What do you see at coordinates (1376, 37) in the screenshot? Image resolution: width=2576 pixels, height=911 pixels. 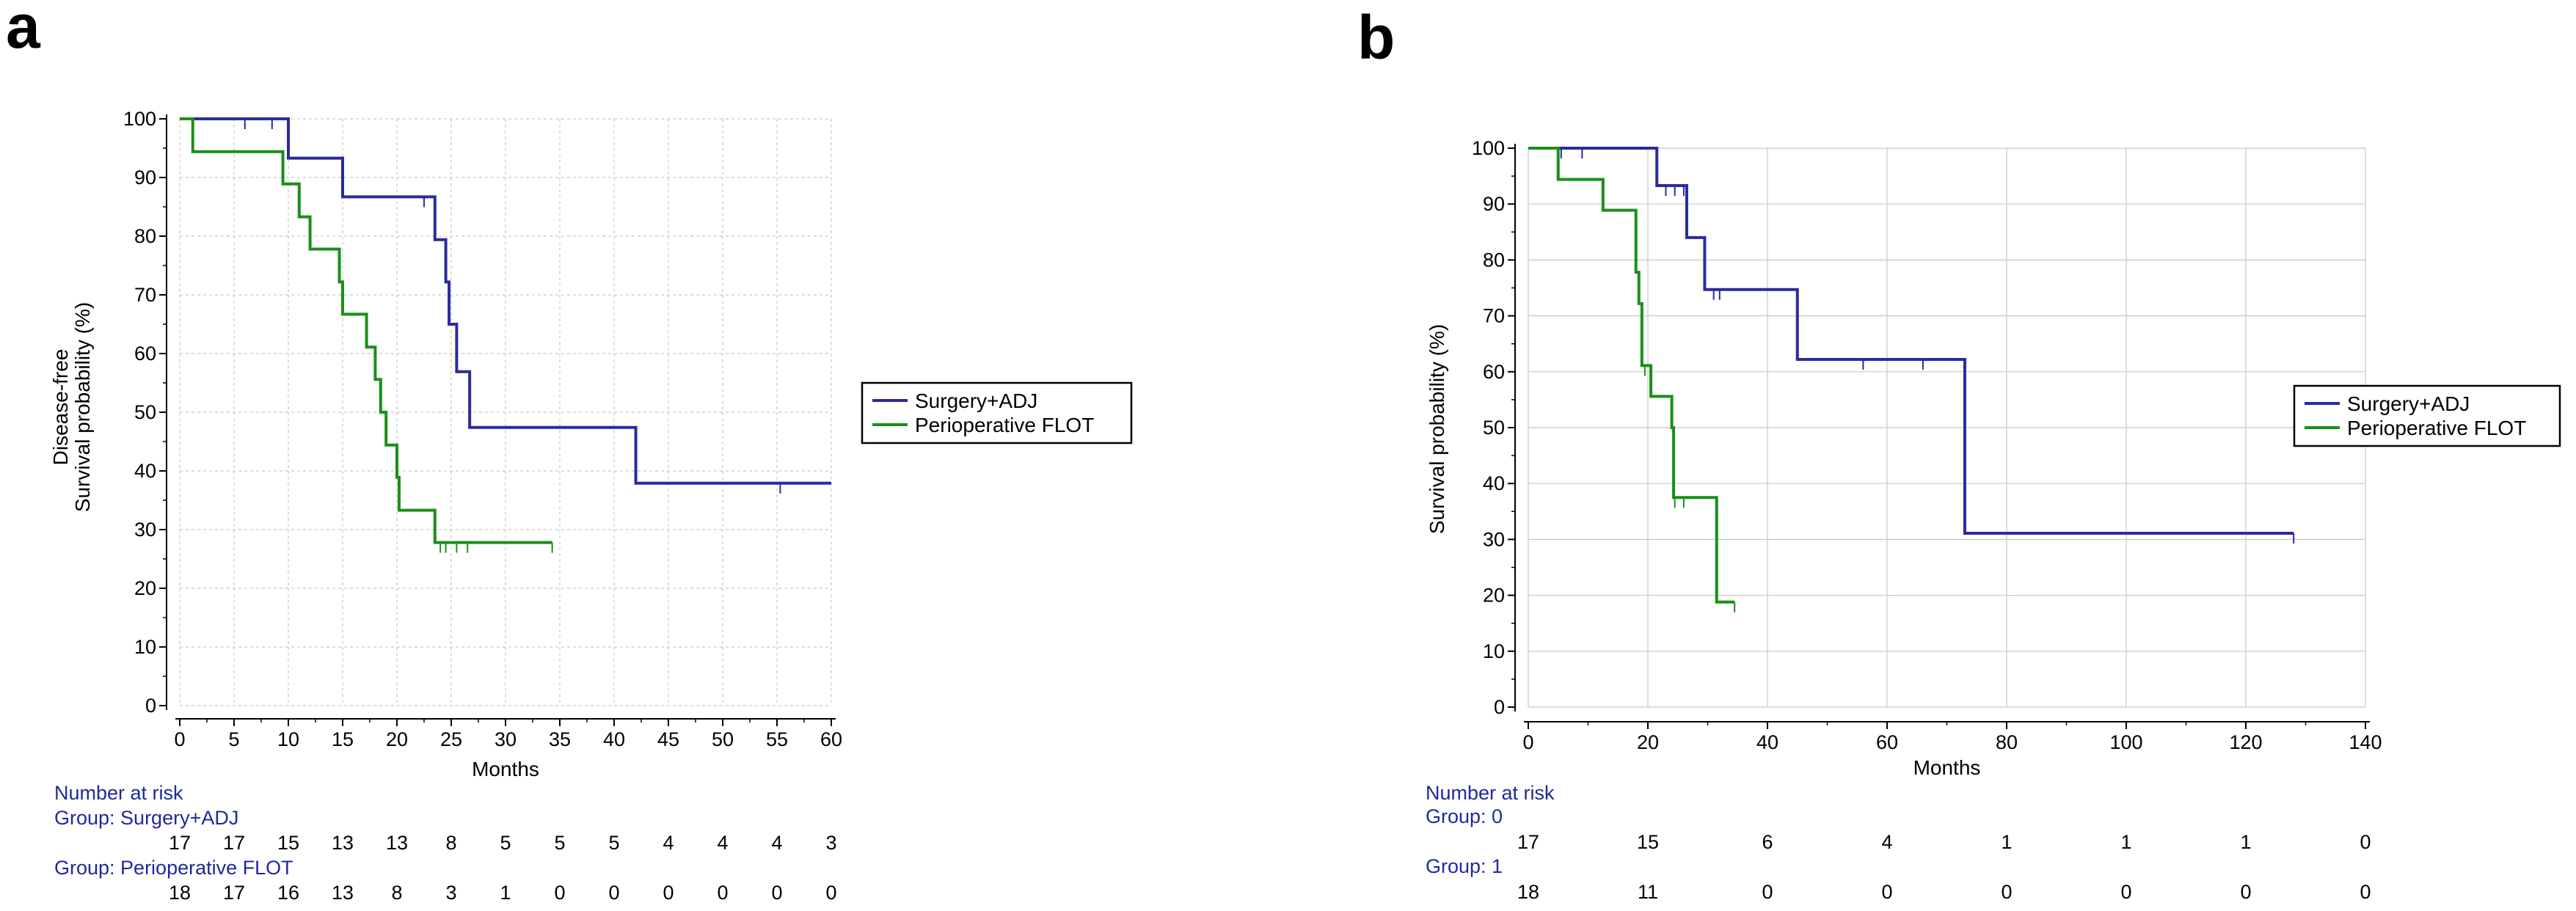 I see `panel-label-b: b` at bounding box center [1376, 37].